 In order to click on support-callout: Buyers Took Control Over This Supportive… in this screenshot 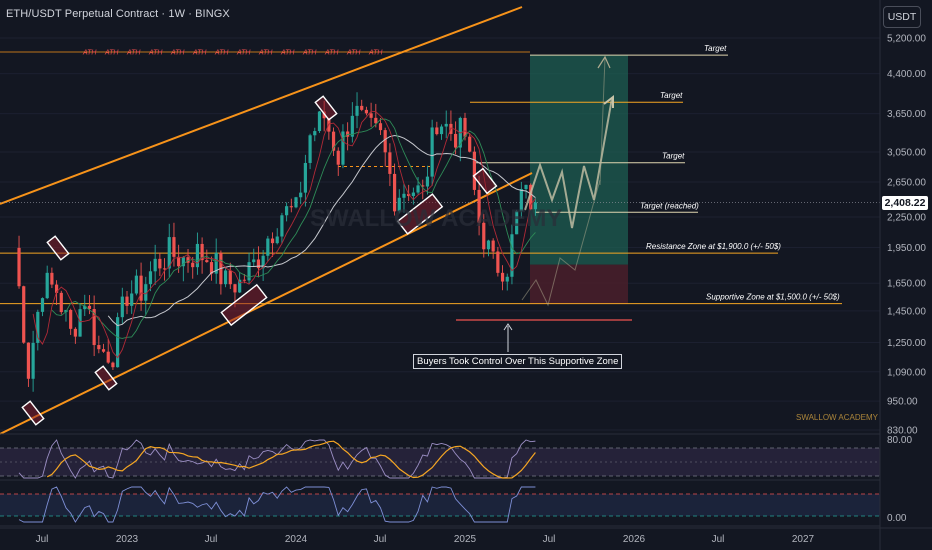, I will do `click(518, 361)`.